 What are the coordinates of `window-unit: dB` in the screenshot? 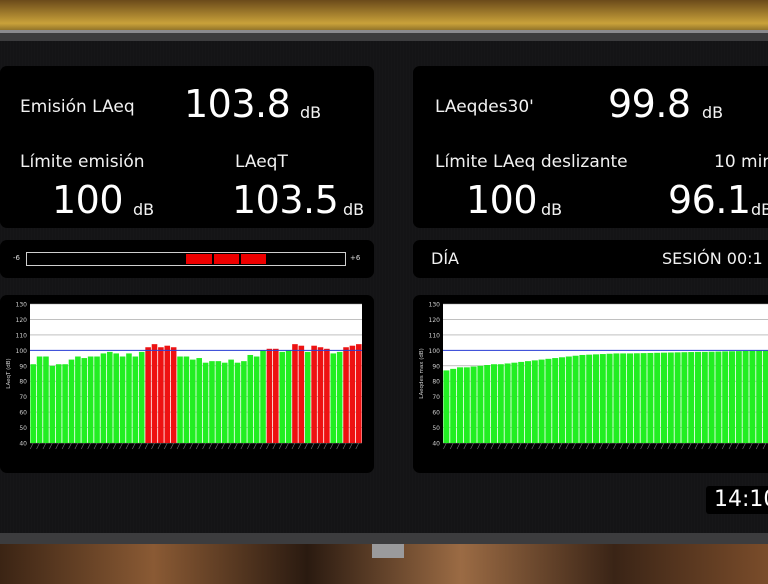 It's located at (759, 209).